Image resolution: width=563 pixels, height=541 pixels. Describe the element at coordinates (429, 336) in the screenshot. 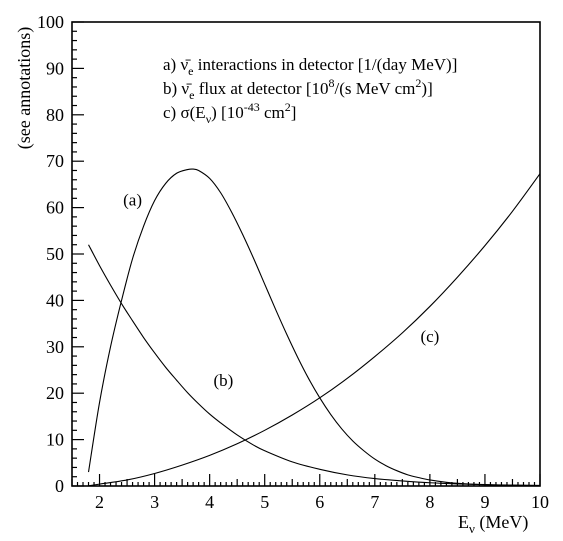

I see `curve-label-c: (c)` at that location.